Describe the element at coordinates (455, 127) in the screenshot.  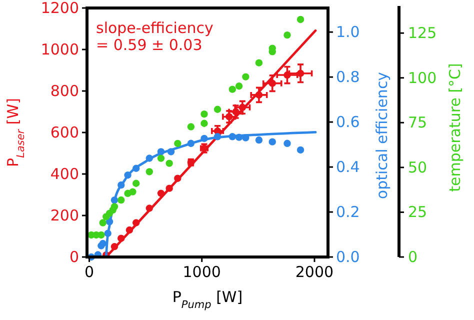
I see `y3-axis-title: temperature [°C]` at that location.